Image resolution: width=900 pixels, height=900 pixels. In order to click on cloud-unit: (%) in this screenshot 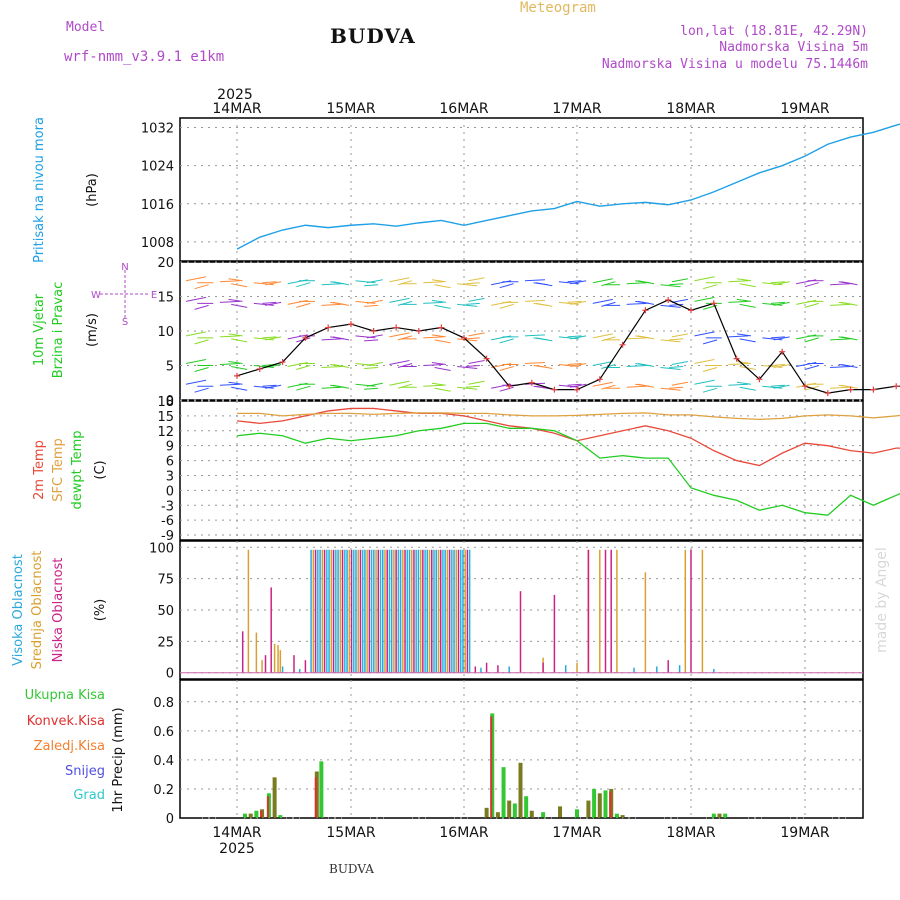, I will do `click(100, 610)`.